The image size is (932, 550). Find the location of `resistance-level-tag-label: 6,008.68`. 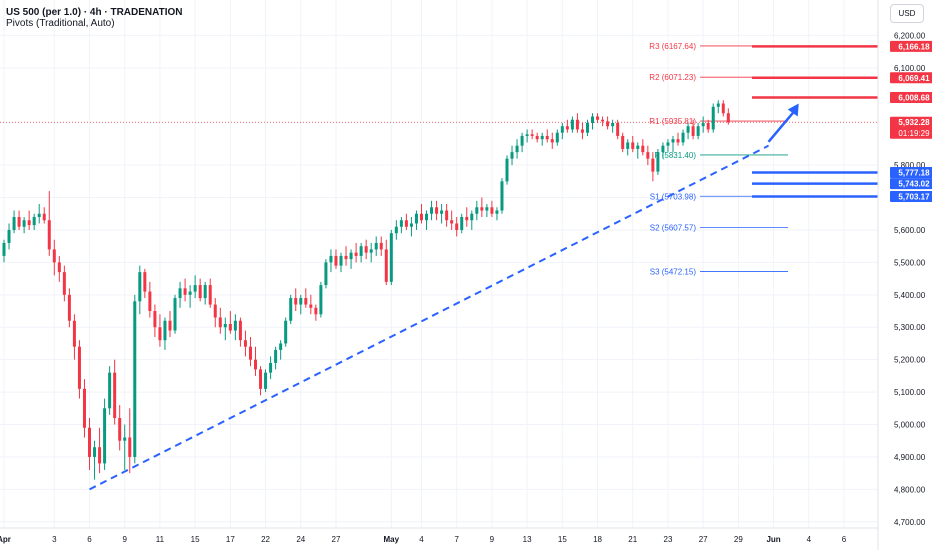

resistance-level-tag-label: 6,008.68 is located at coordinates (914, 97).